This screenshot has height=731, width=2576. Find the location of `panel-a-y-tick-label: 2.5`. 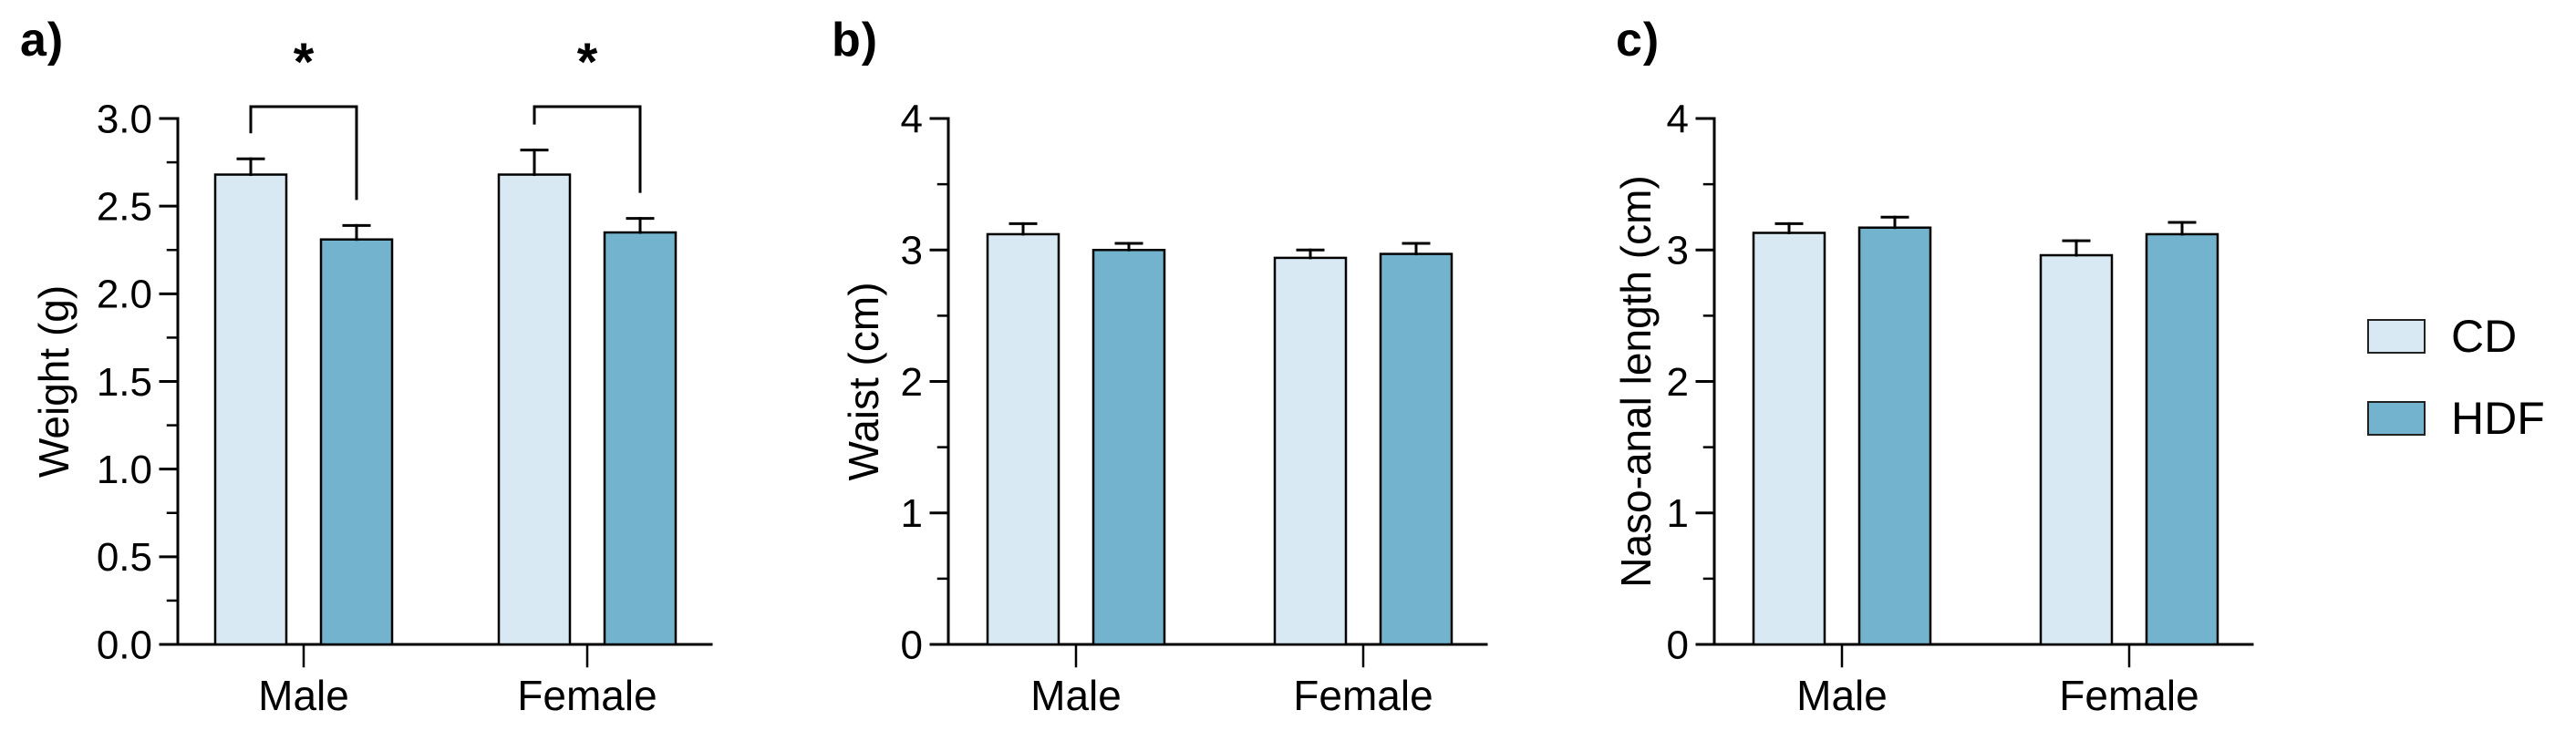

panel-a-y-tick-label: 2.5 is located at coordinates (124, 207).